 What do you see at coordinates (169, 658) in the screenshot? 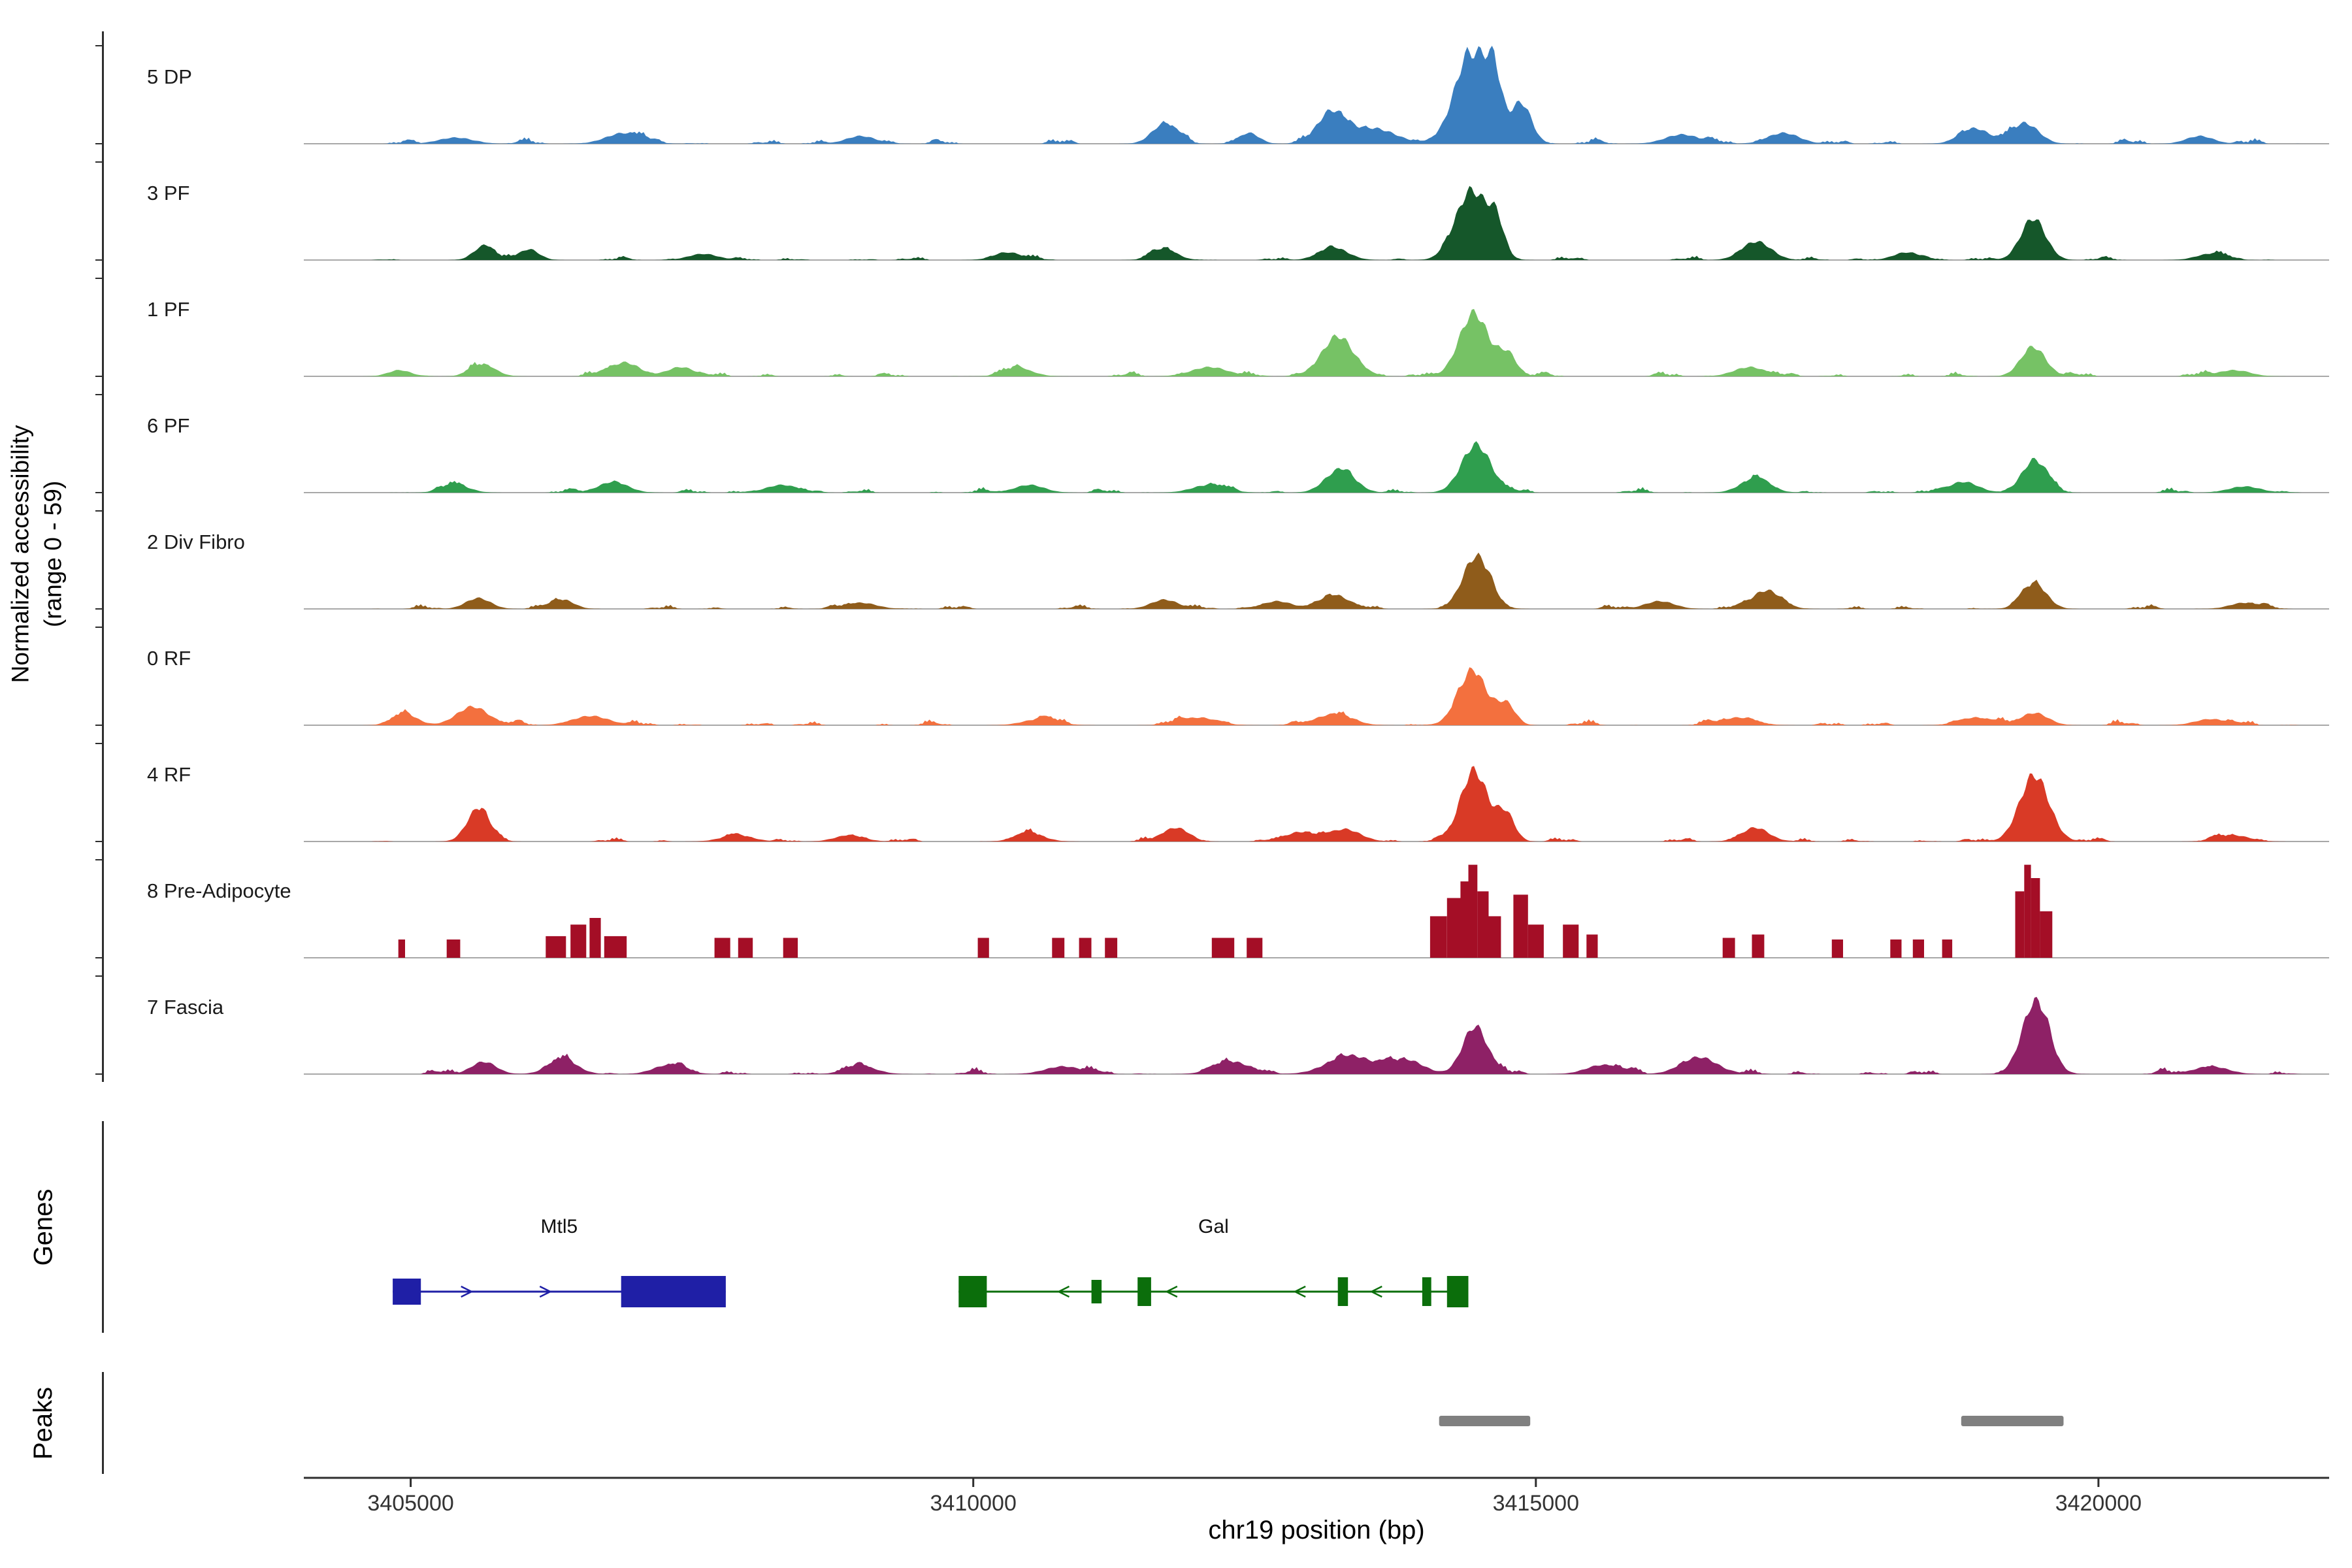
I see `track-label: 0 RF` at bounding box center [169, 658].